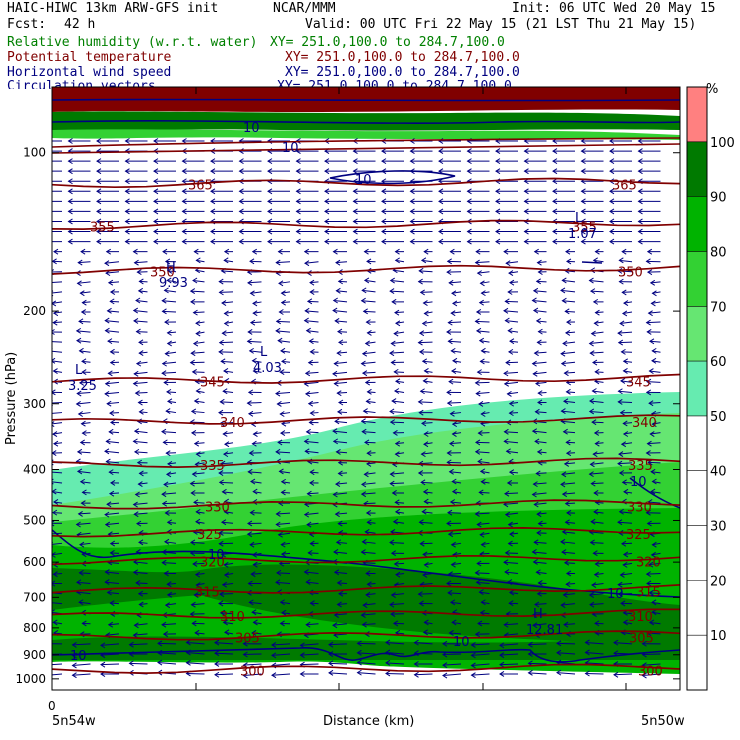 Image resolution: width=740 pixels, height=740 pixels. I want to click on forecast-hours: 42 h, so click(80, 24).